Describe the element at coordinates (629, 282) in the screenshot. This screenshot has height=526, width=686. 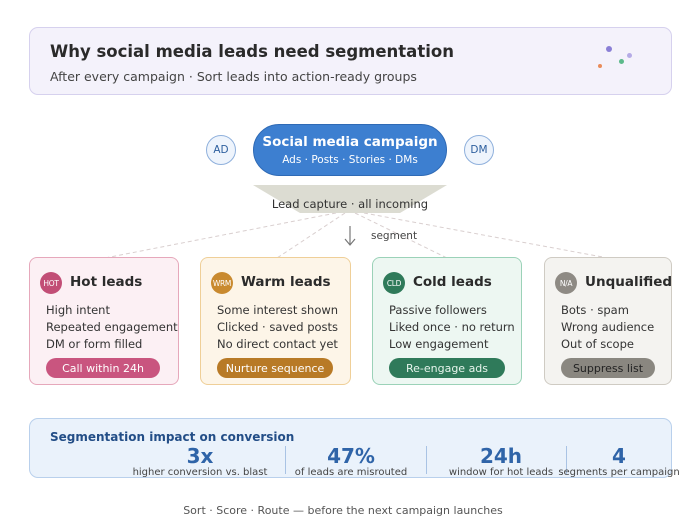
I see `segment-title: Unqualified` at that location.